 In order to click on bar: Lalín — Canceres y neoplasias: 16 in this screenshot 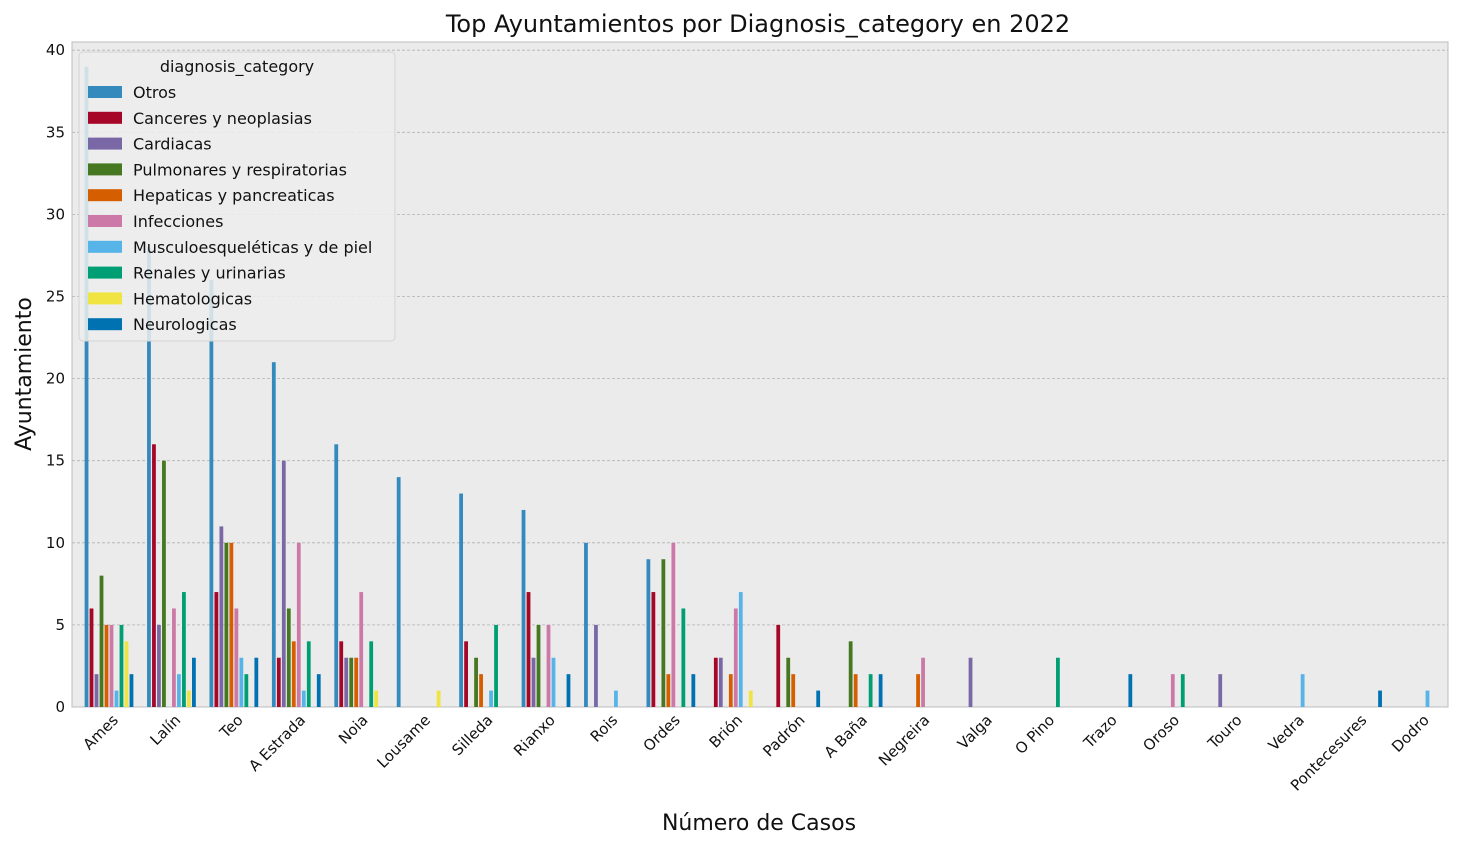, I will do `click(154, 575)`.